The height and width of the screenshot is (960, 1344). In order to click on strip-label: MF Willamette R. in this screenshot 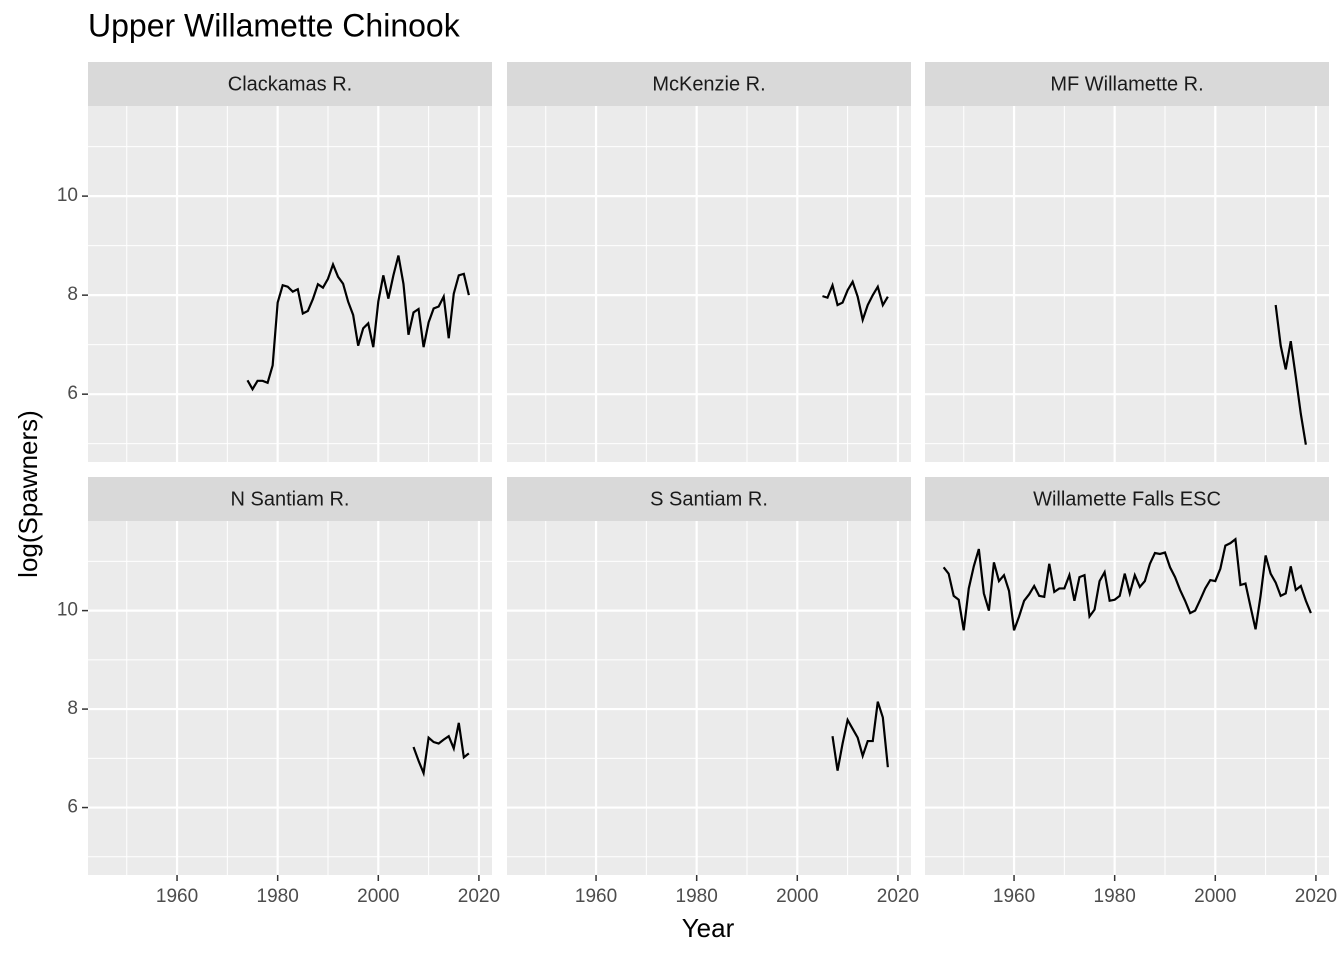, I will do `click(1126, 84)`.